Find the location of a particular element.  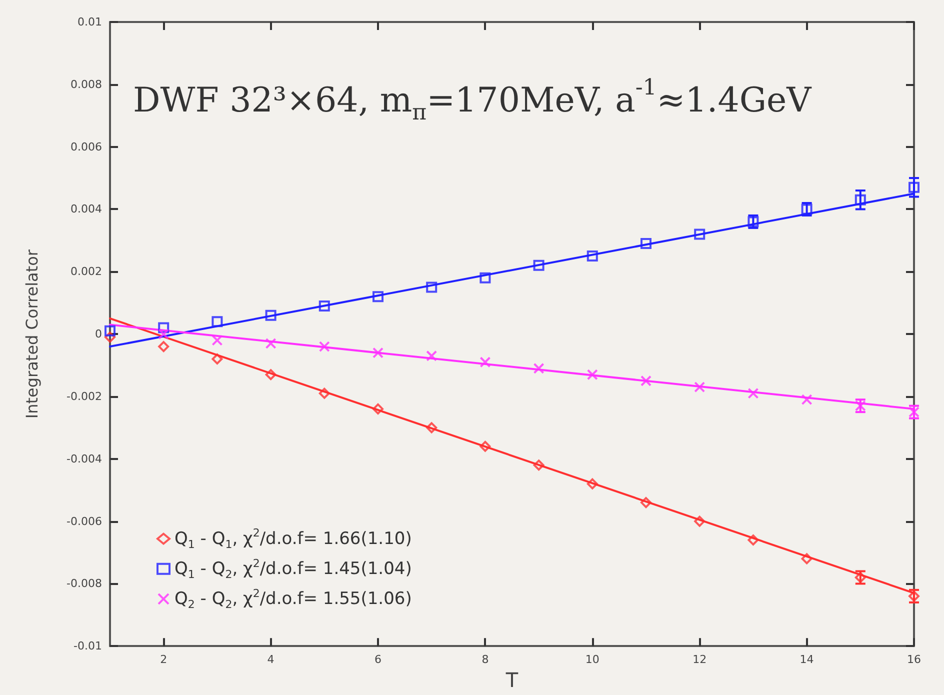

y-tick-label: 0.002 is located at coordinates (86, 271).